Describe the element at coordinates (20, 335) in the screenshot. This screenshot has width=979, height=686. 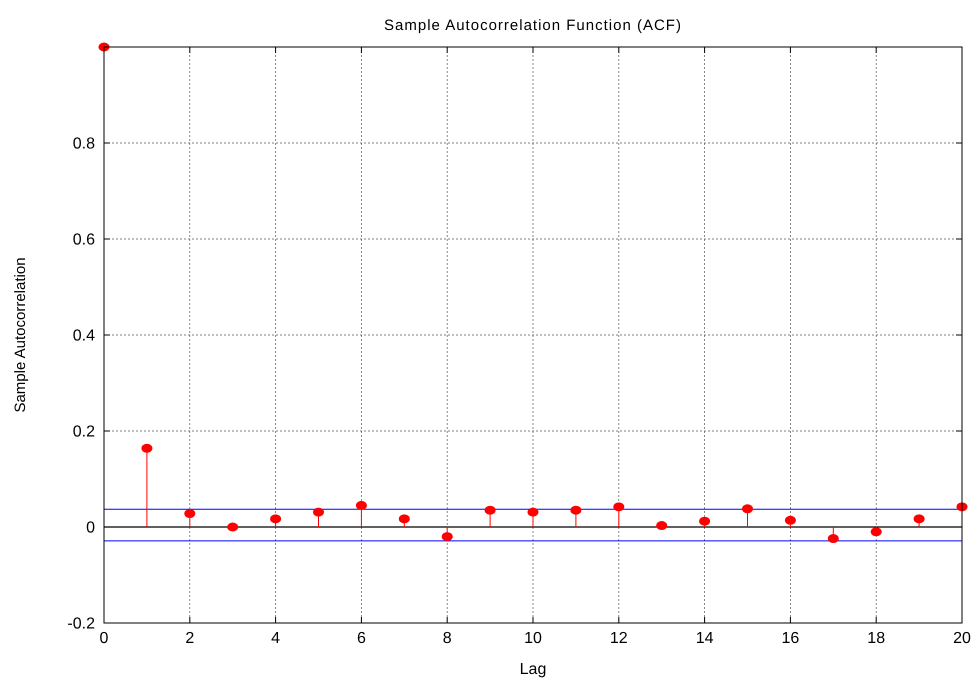
I see `y-axis-title: Sample Autocorrelation` at that location.